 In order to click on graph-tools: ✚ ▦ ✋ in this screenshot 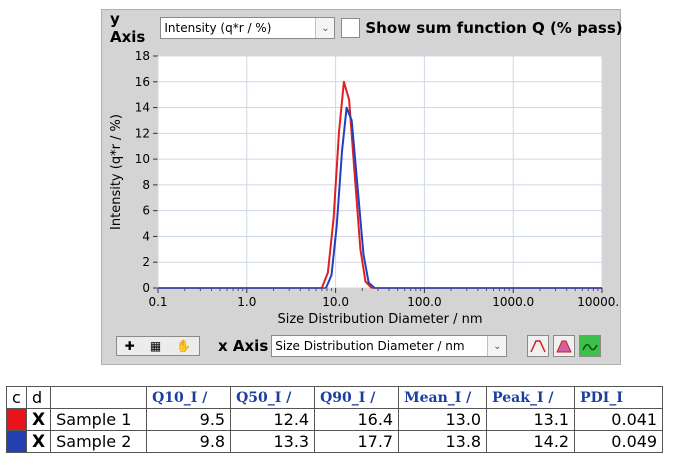, I will do `click(158, 346)`.